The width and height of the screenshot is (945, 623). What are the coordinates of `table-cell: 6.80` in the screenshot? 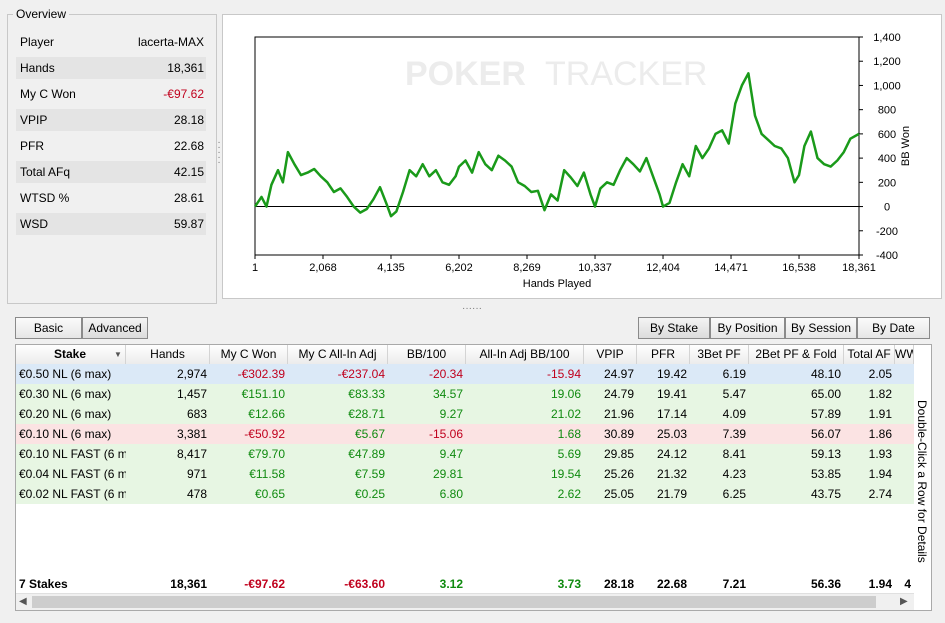 It's located at (451, 494).